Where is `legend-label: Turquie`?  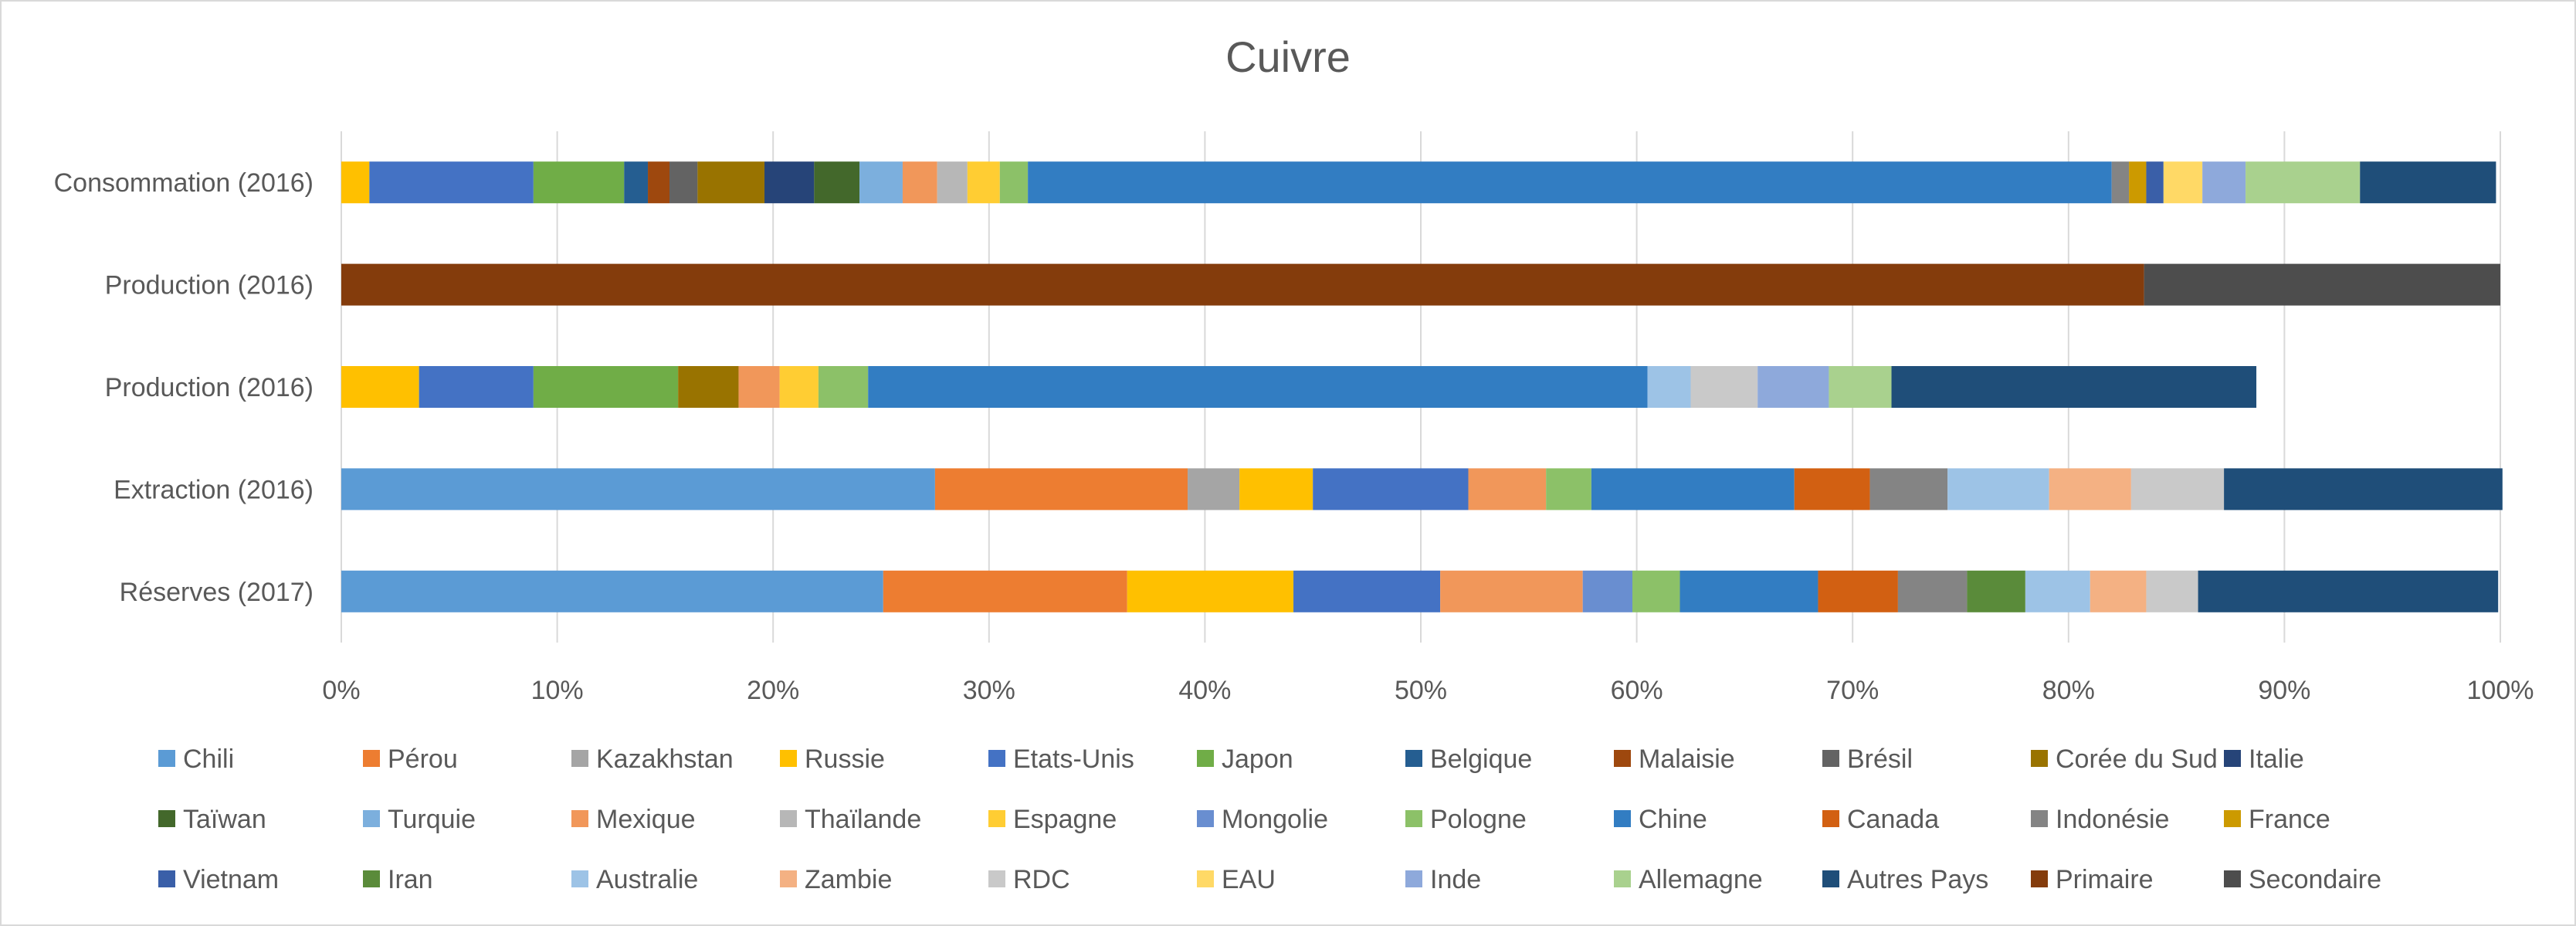 legend-label: Turquie is located at coordinates (432, 820).